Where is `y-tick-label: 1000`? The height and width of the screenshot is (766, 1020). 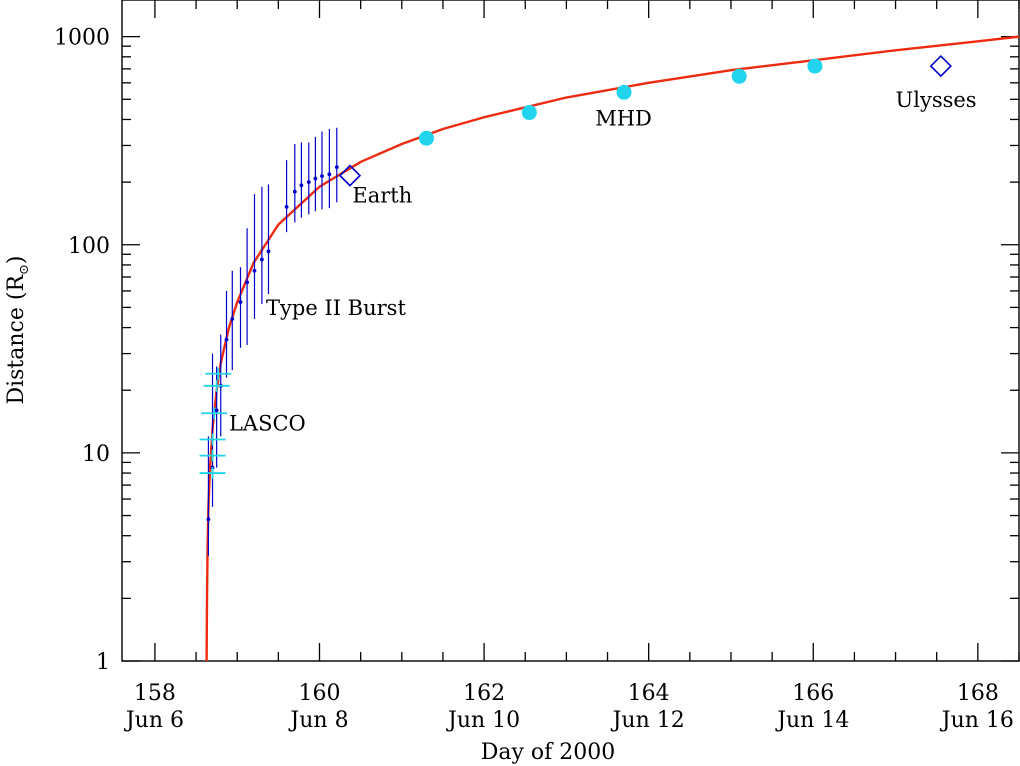 y-tick-label: 1000 is located at coordinates (82, 38).